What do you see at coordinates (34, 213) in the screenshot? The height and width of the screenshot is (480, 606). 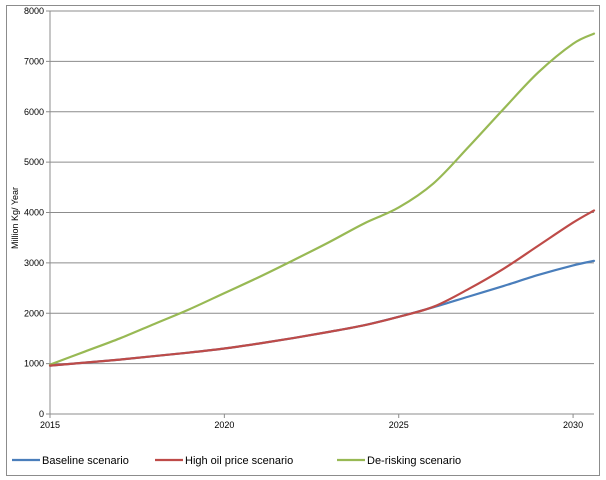 I see `y-tick-label: 4000` at bounding box center [34, 213].